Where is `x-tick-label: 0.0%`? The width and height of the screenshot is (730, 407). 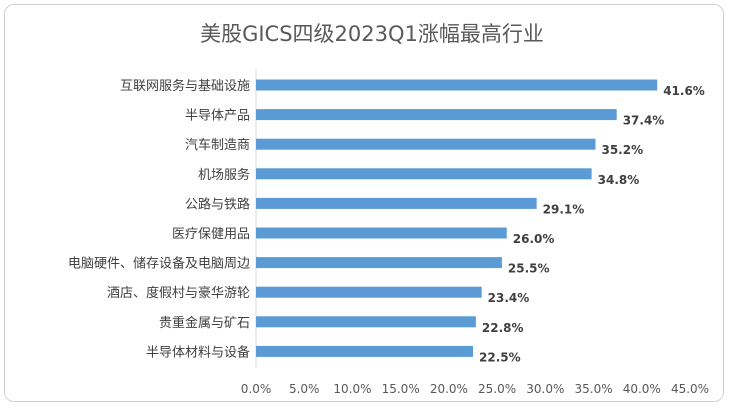 x-tick-label: 0.0% is located at coordinates (256, 389).